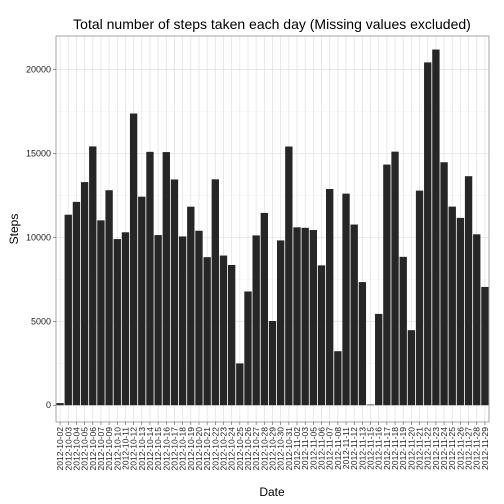 The image size is (504, 504). Describe the element at coordinates (436, 448) in the screenshot. I see `x-tick-label: 2012-11-23` at that location.